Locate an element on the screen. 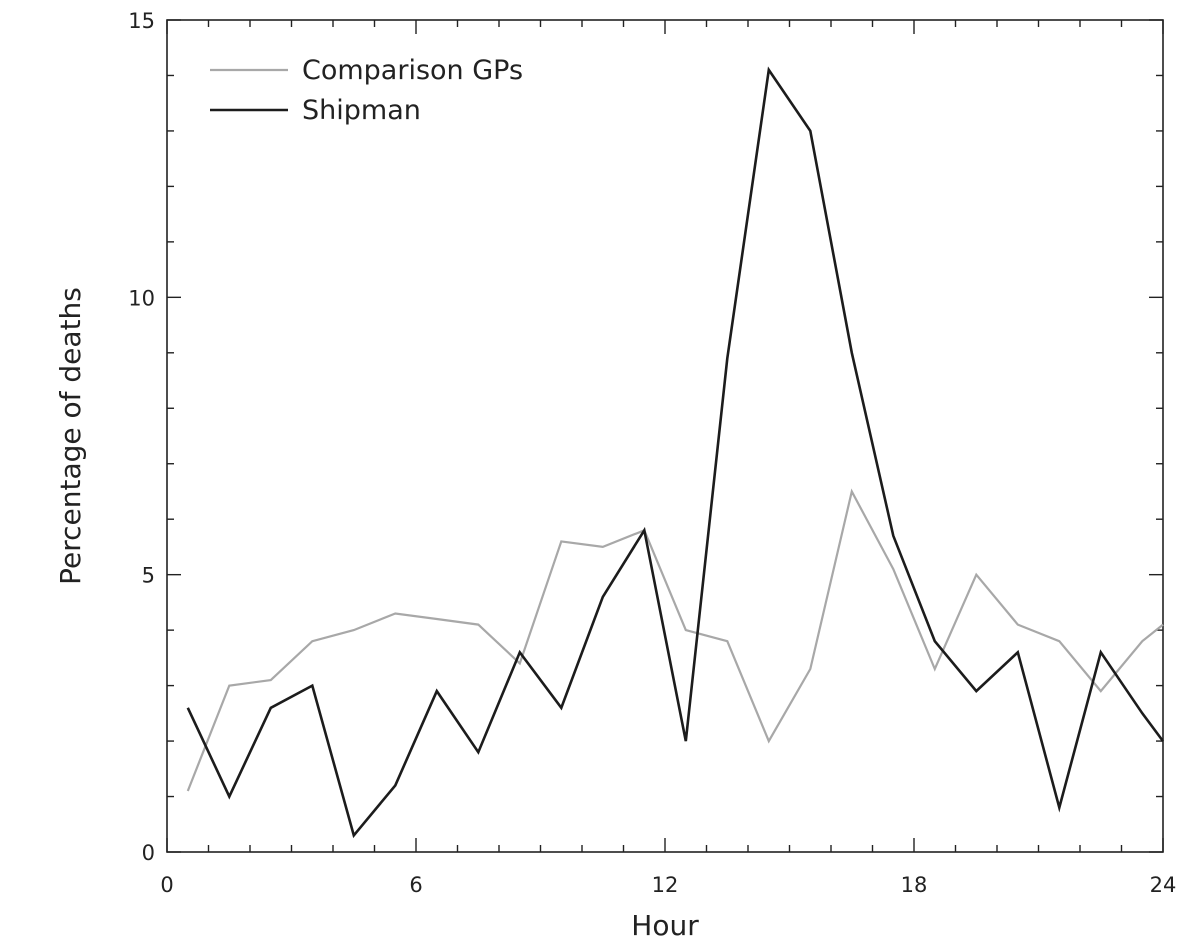 The height and width of the screenshot is (944, 1200). legend-label: Shipman is located at coordinates (361, 110).